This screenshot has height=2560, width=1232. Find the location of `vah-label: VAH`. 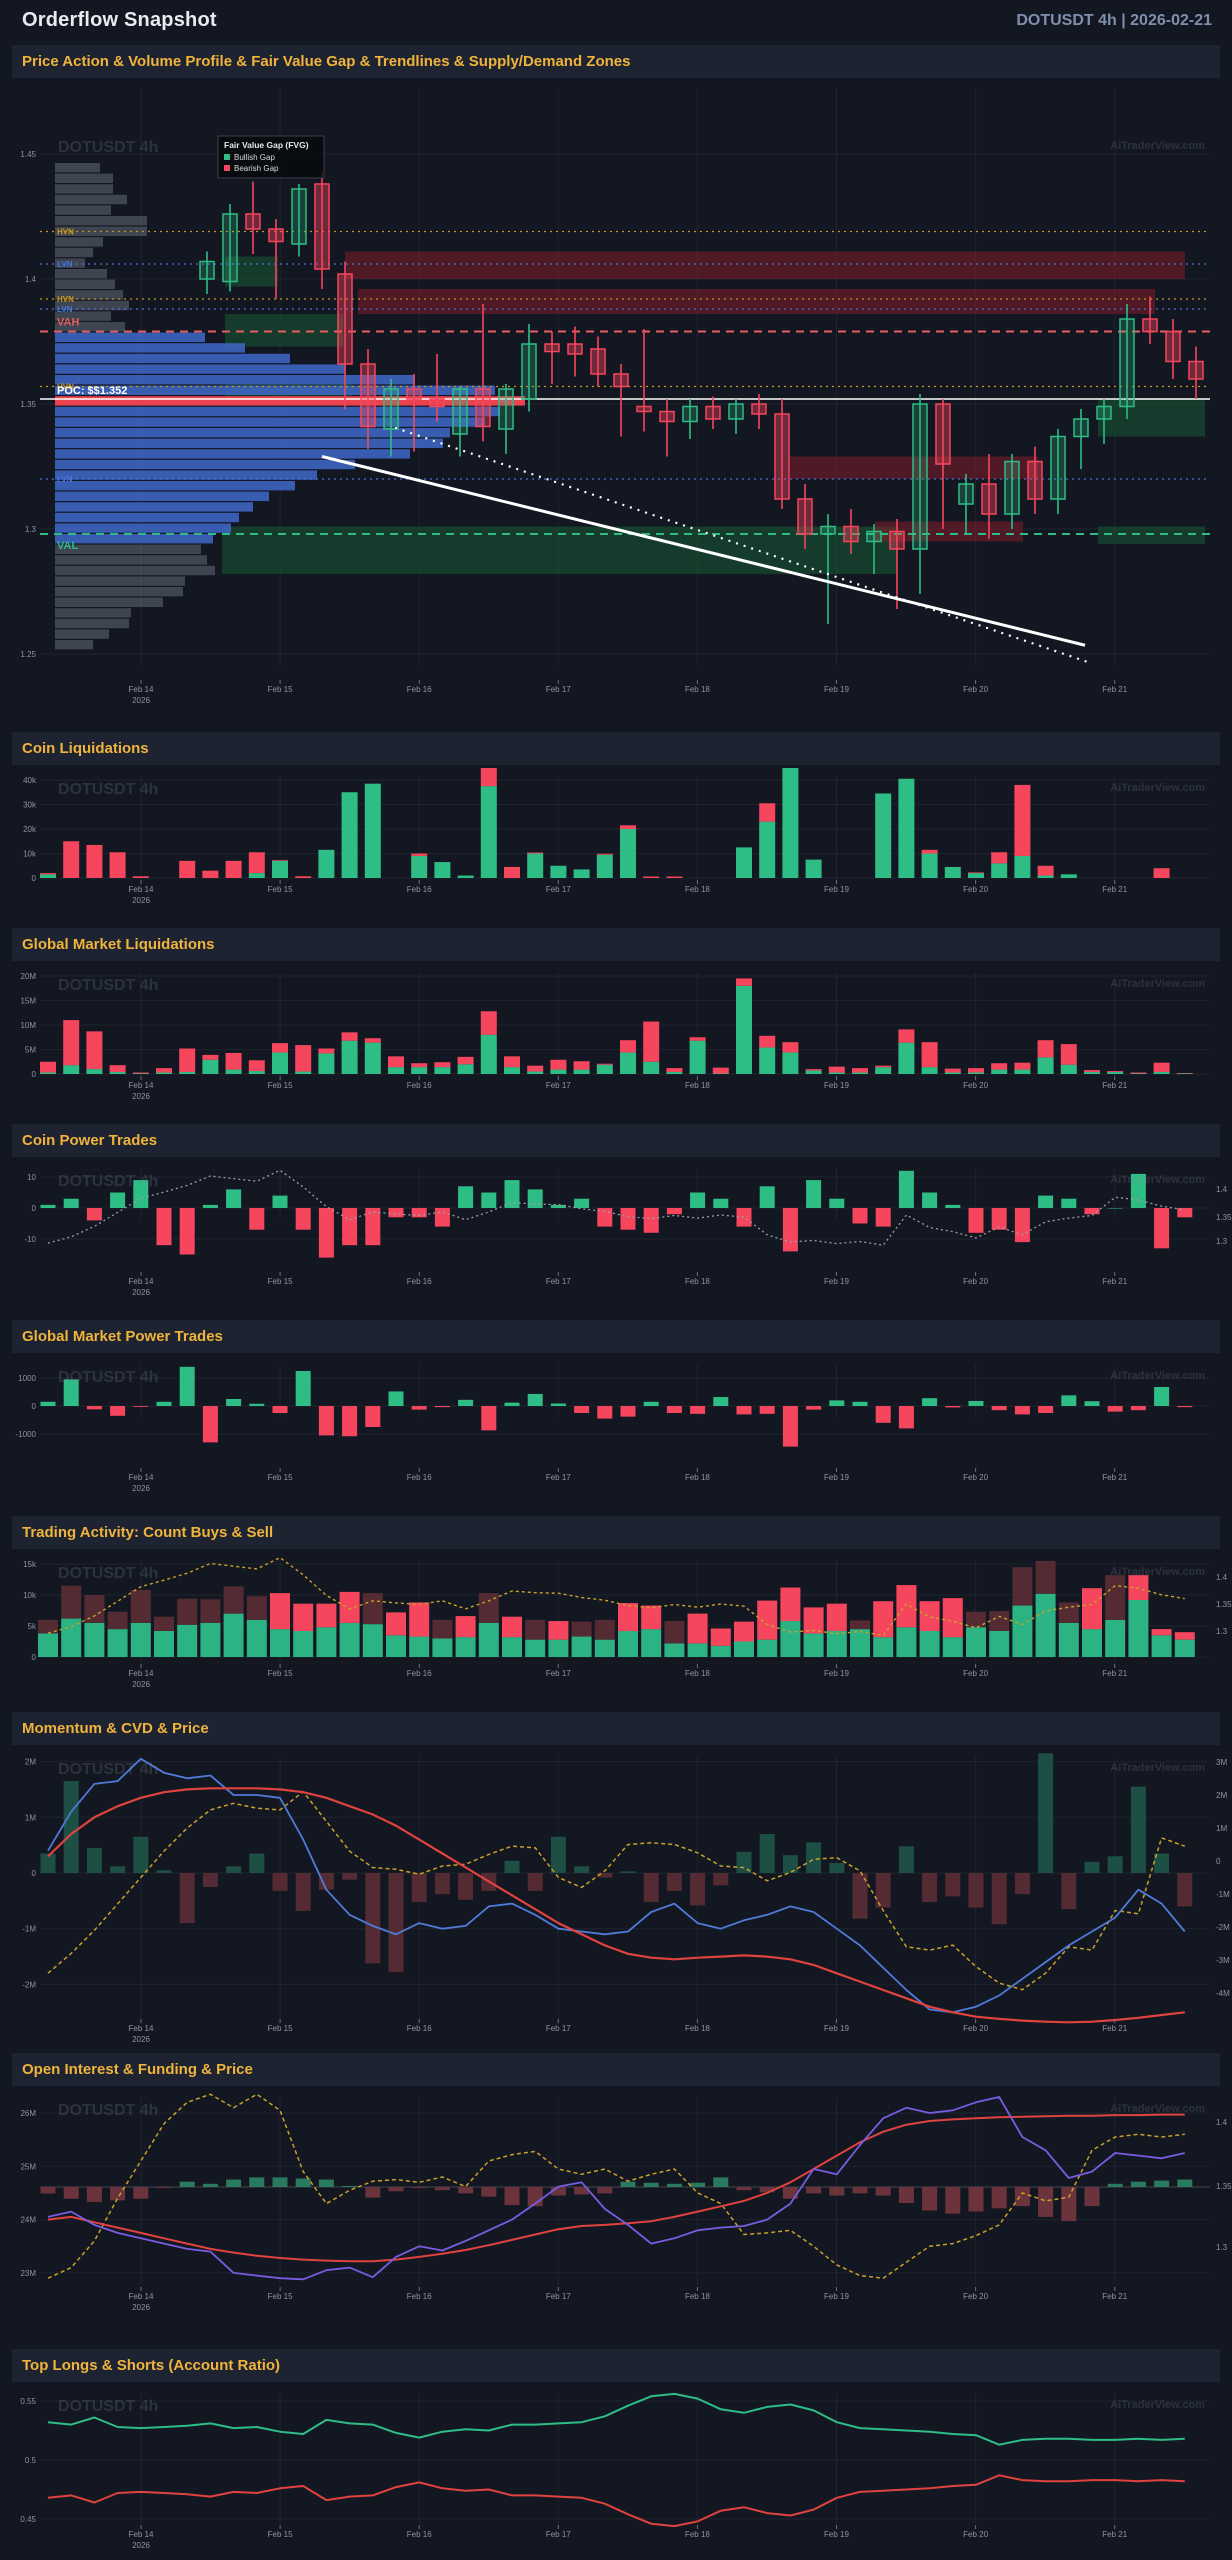

vah-label: VAH is located at coordinates (68, 323).